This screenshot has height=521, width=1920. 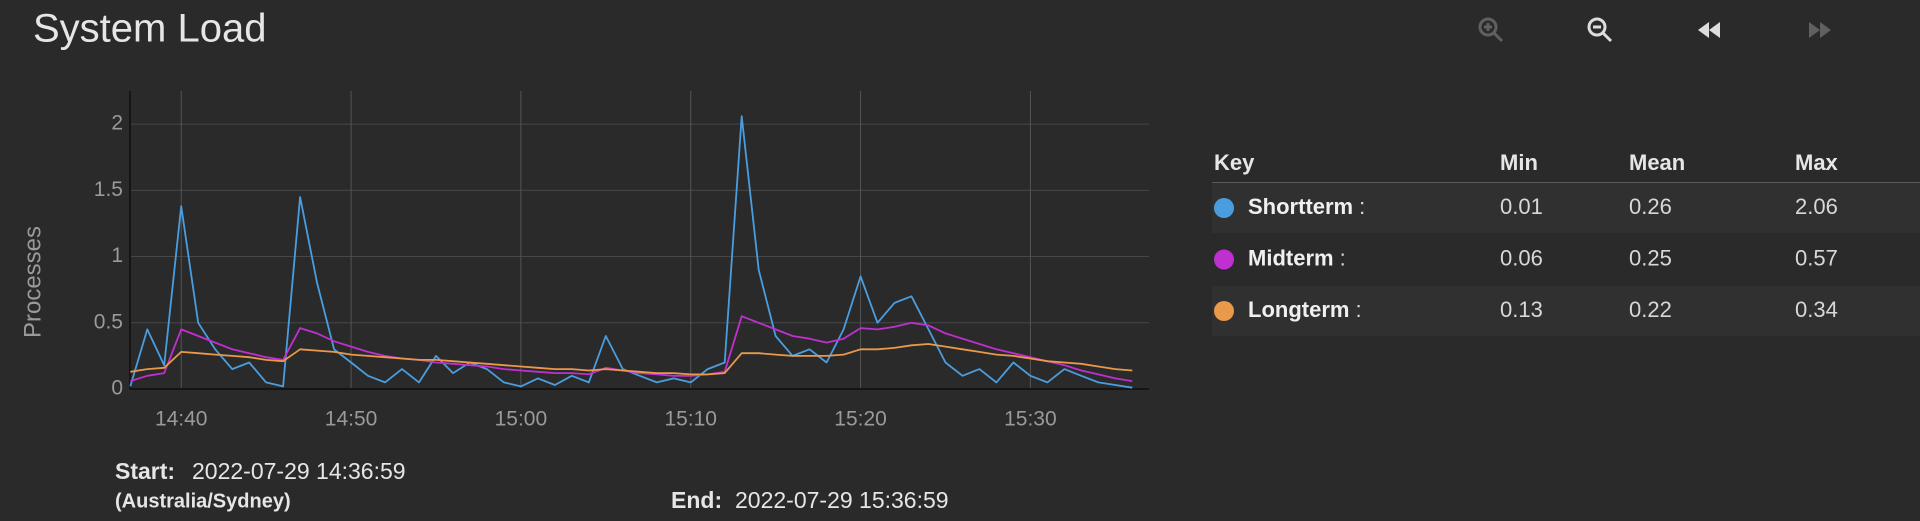 What do you see at coordinates (1521, 309) in the screenshot?
I see `stat-min: 0.13` at bounding box center [1521, 309].